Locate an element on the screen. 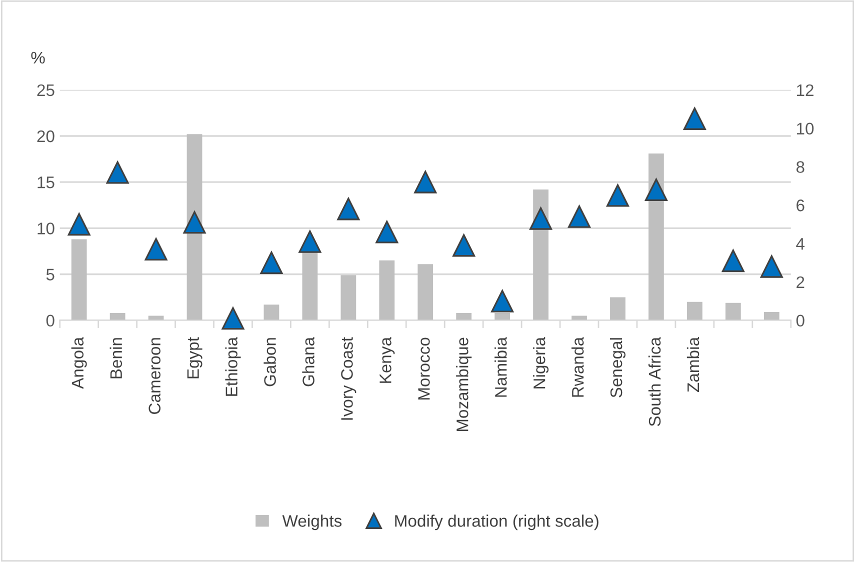 The image size is (855, 562). x-tick-label: South Africa is located at coordinates (654, 381).